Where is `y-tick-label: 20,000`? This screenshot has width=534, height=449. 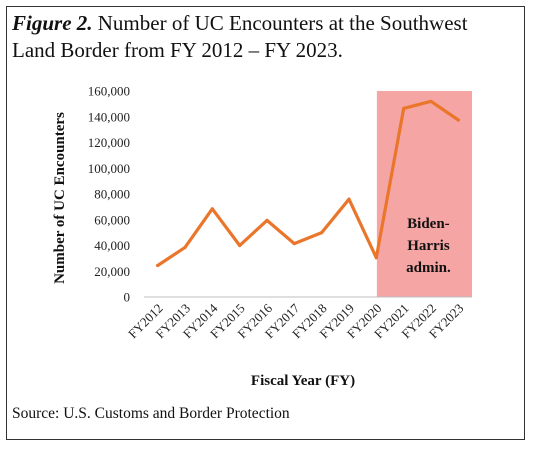
y-tick-label: 20,000 is located at coordinates (112, 271).